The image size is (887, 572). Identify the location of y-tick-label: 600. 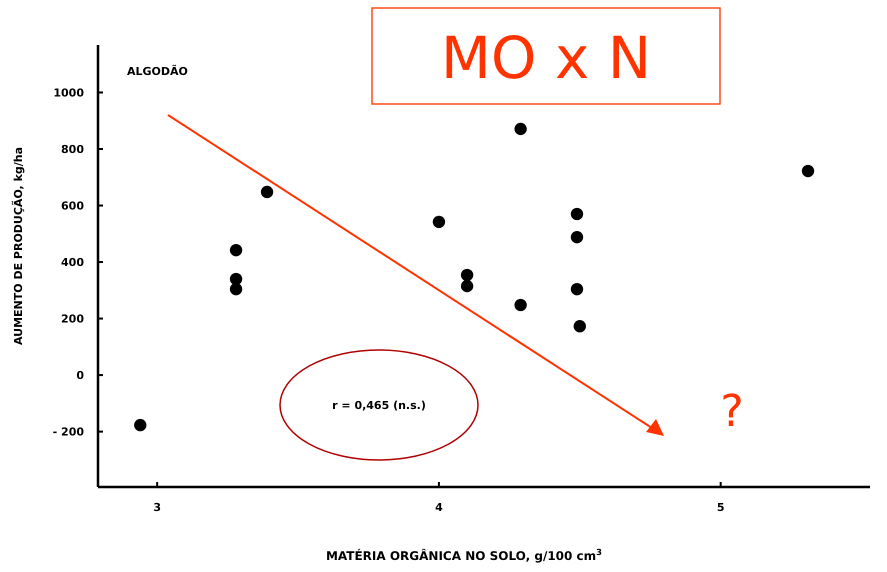
(72, 205).